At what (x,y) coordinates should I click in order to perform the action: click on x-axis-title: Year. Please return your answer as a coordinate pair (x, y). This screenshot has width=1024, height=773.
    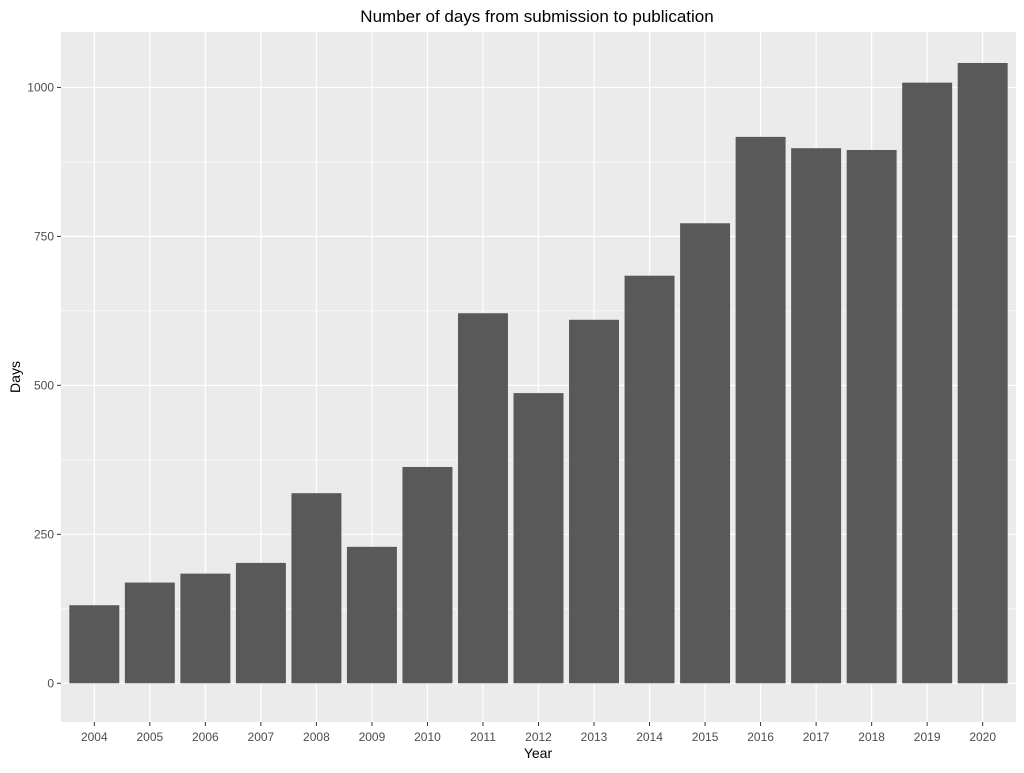
    Looking at the image, I should click on (538, 753).